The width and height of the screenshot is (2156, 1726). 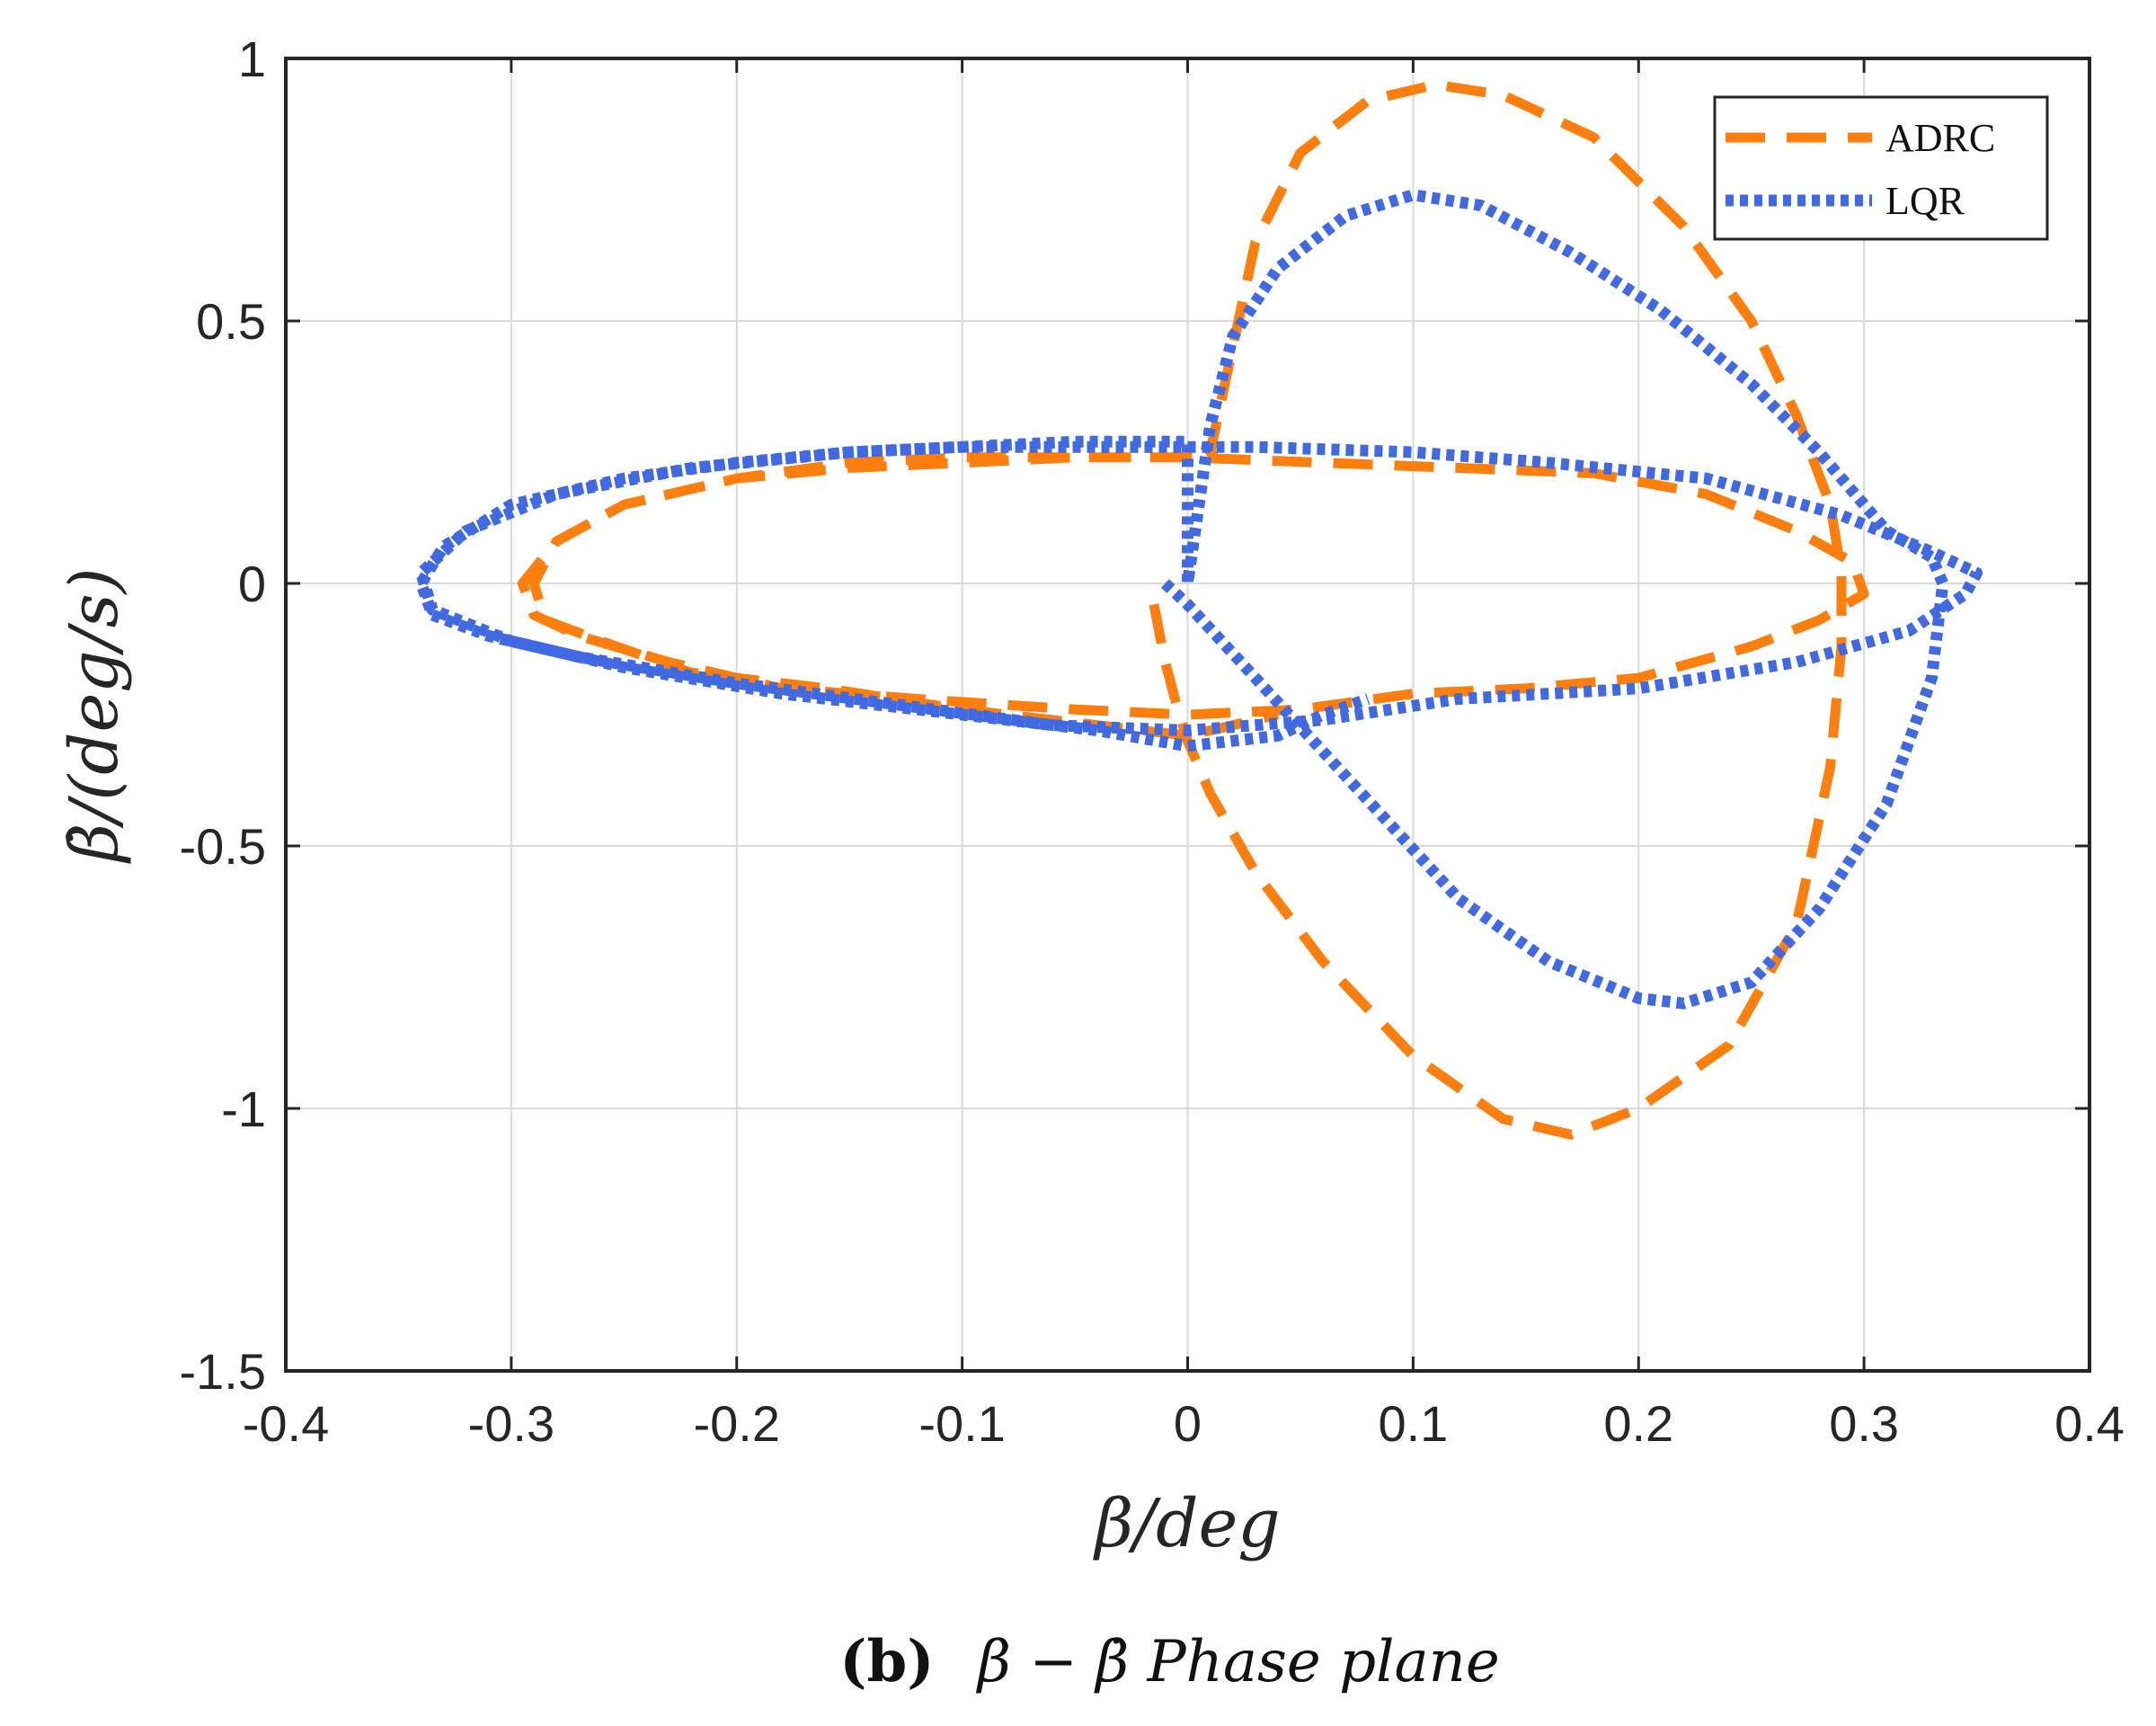 What do you see at coordinates (1940, 138) in the screenshot?
I see `legend-label-adrc: ADRC` at bounding box center [1940, 138].